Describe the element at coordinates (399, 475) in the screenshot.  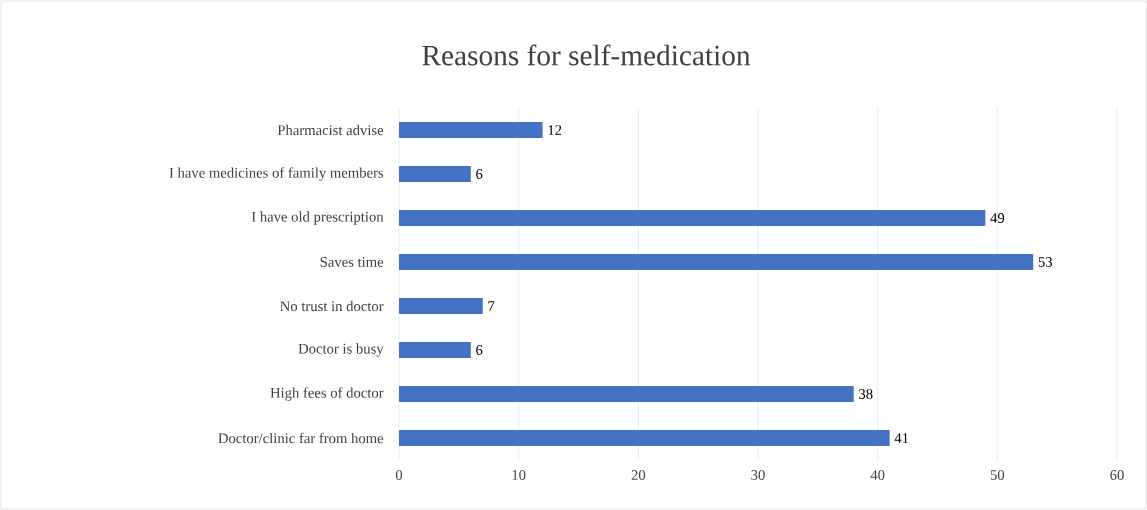
I see `x-tick-label: 0` at that location.